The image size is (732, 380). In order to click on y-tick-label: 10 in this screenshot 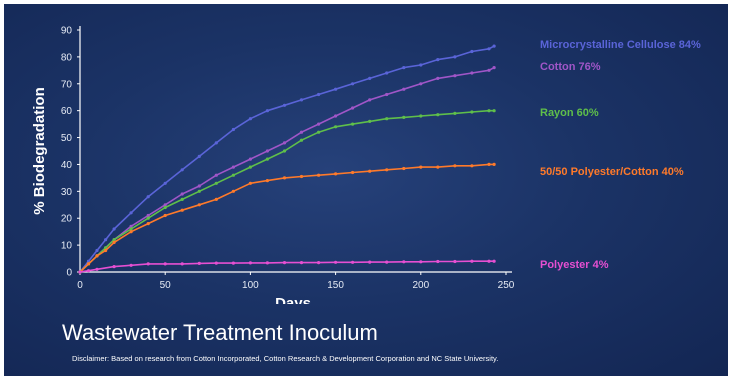, I will do `click(67, 246)`.